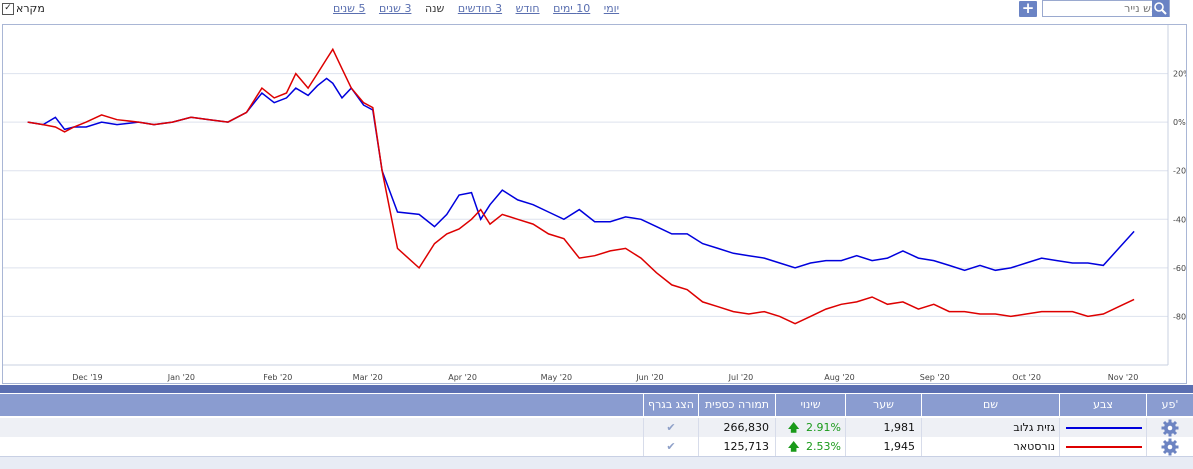  I want to click on range-daily: יומי, so click(611, 8).